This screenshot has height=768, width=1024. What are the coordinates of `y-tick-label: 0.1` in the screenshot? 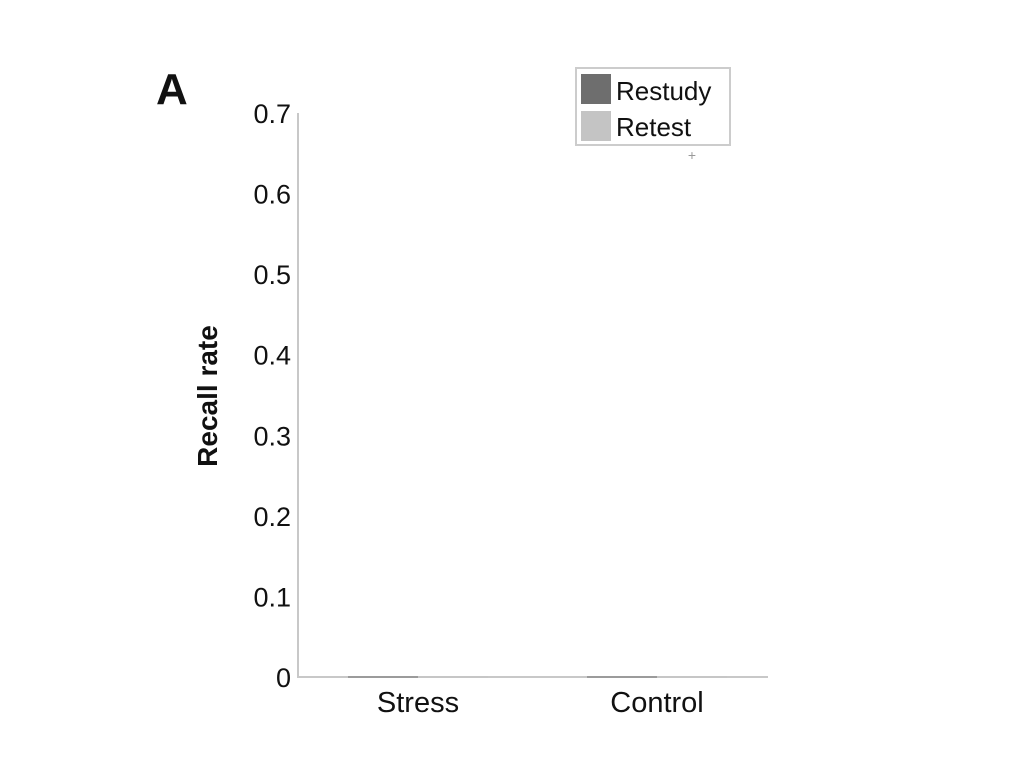 It's located at (272, 597).